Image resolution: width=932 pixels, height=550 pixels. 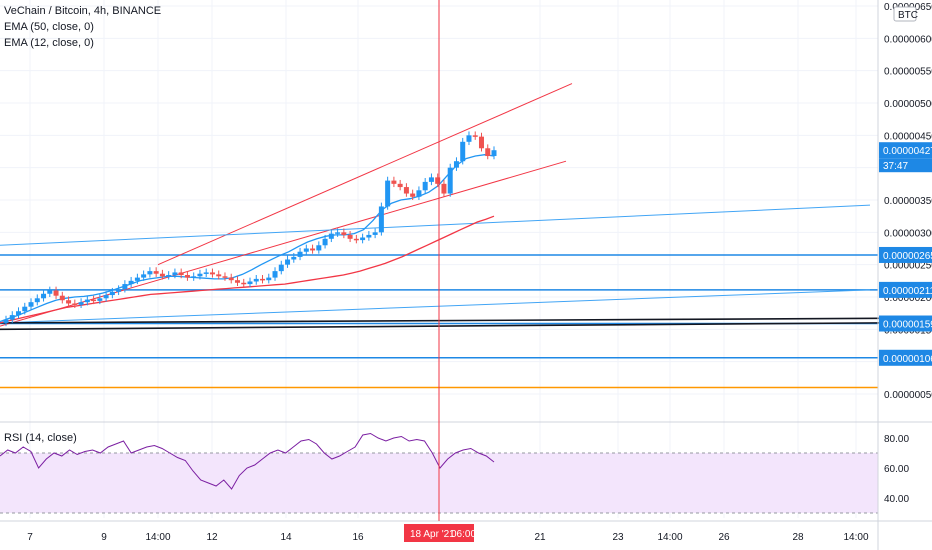 I want to click on crosshair-date-tag, so click(x=439, y=533).